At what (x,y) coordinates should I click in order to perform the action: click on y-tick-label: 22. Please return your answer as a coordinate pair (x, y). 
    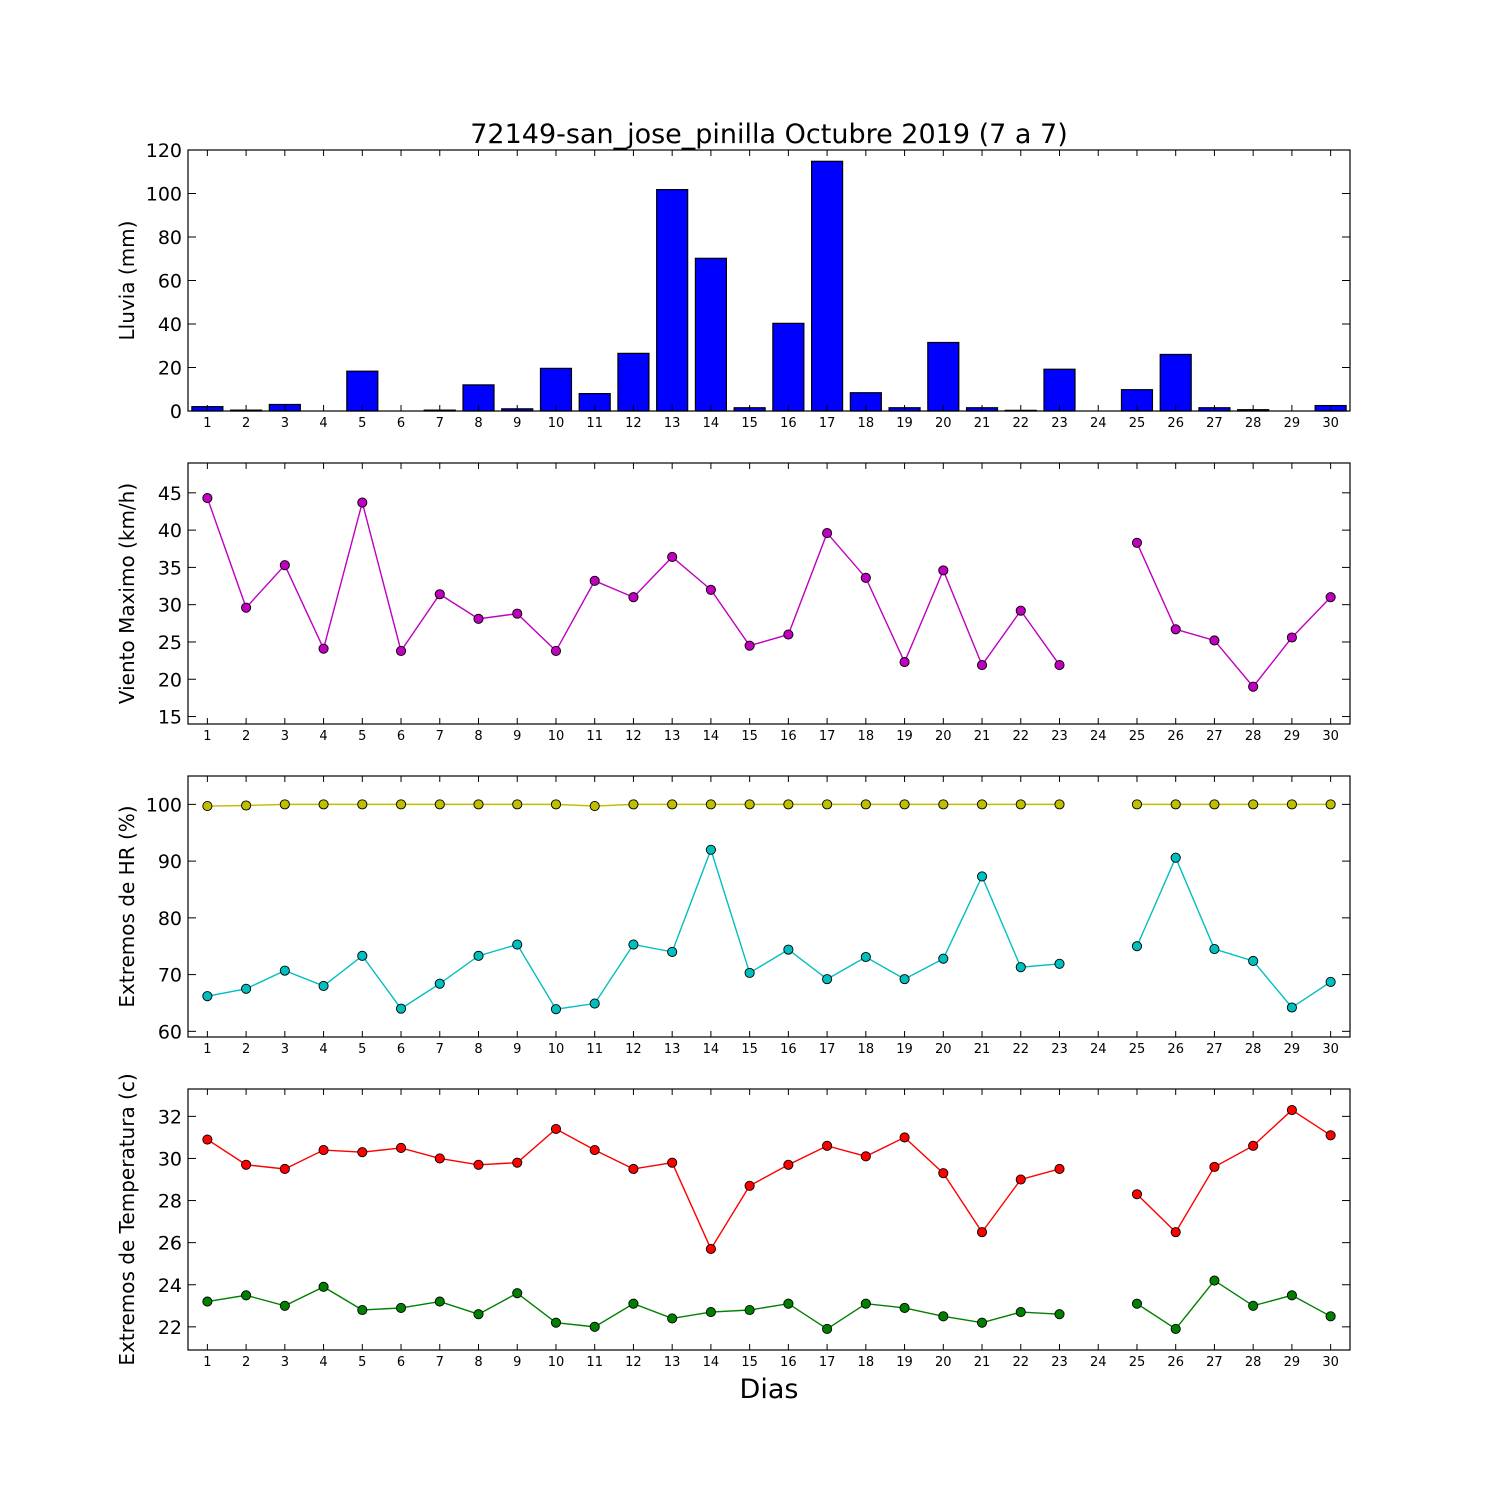
    Looking at the image, I should click on (170, 1328).